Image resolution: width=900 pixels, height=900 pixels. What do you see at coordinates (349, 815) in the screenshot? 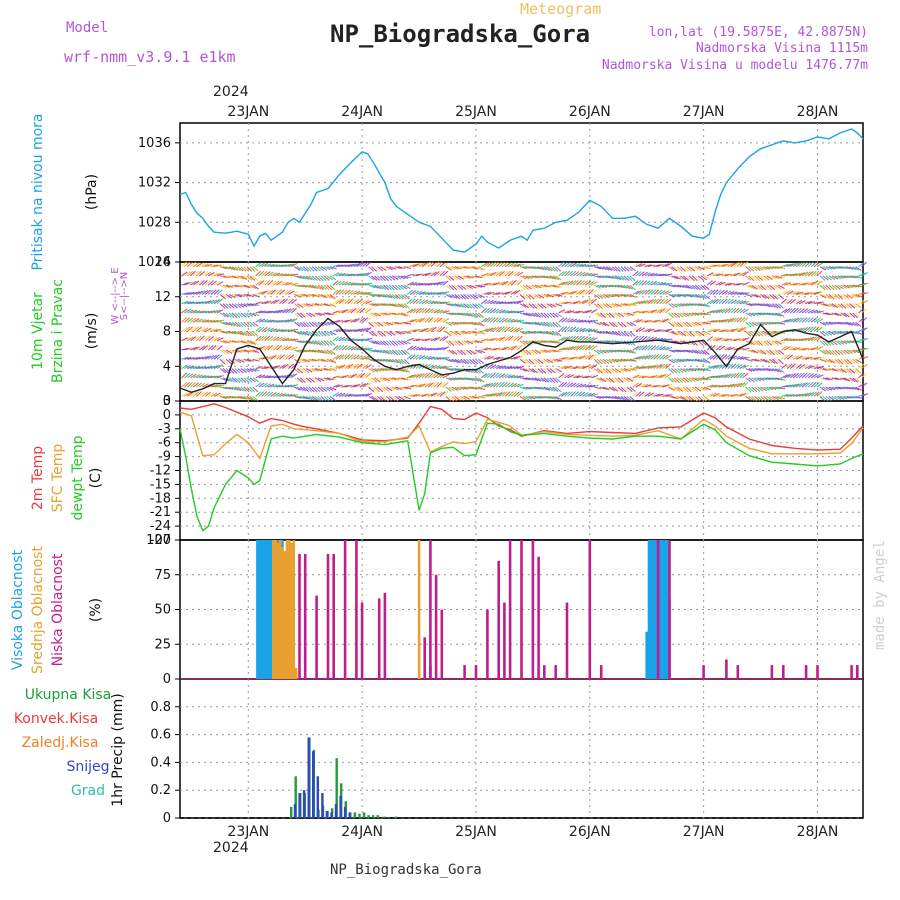
I see `precip-bar` at bounding box center [349, 815].